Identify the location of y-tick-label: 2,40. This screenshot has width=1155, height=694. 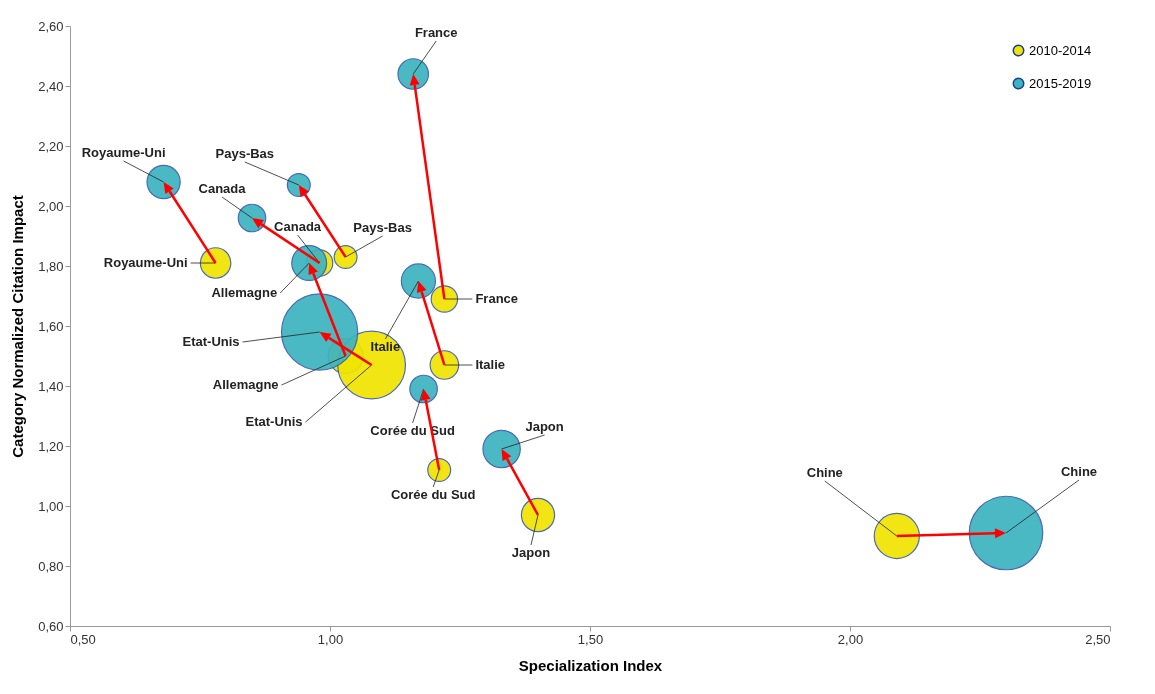
(51, 86).